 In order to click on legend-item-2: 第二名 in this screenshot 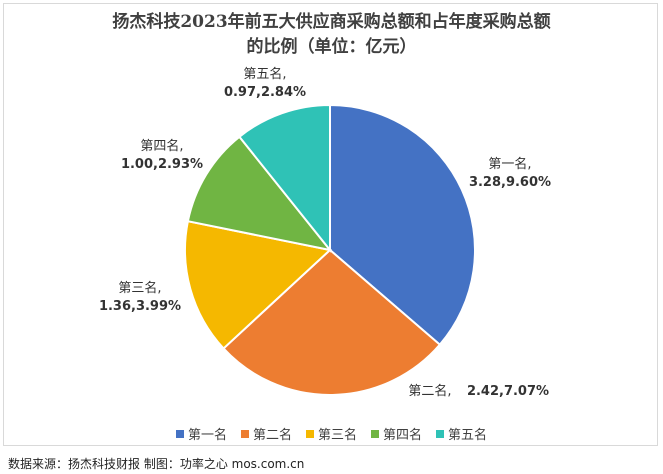, I will do `click(266, 433)`.